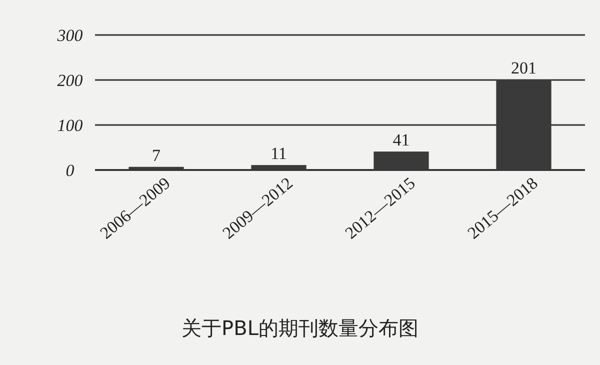  What do you see at coordinates (401, 140) in the screenshot?
I see `data-label: 41` at bounding box center [401, 140].